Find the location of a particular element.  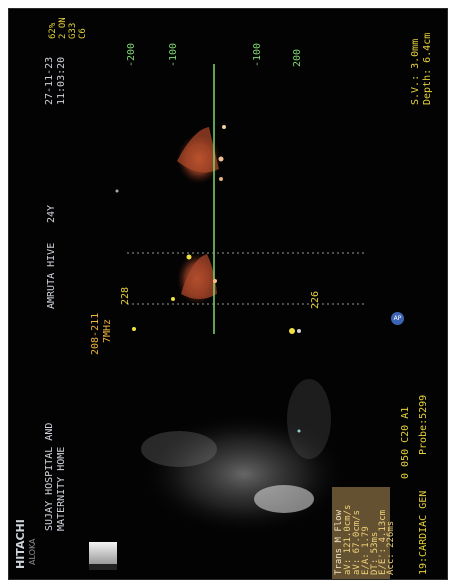

exam-date: 27-11-23 is located at coordinates (49, 80).